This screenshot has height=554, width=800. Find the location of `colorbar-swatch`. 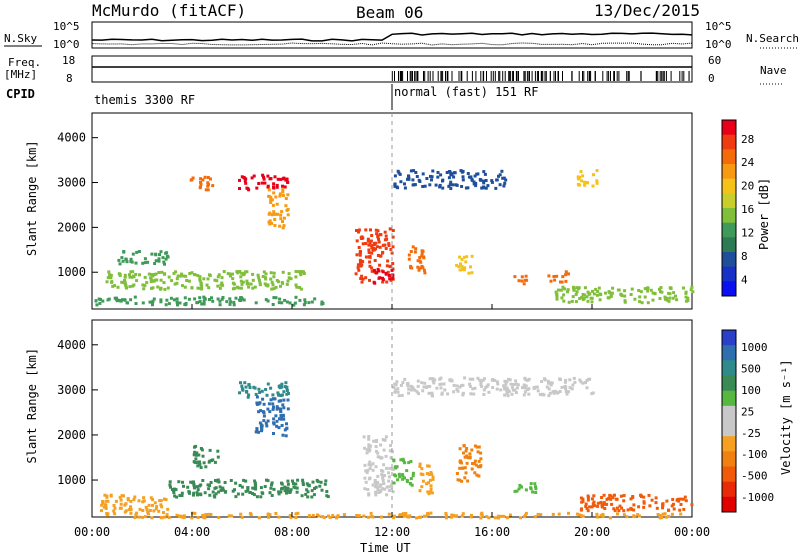

colorbar-swatch is located at coordinates (729, 201).